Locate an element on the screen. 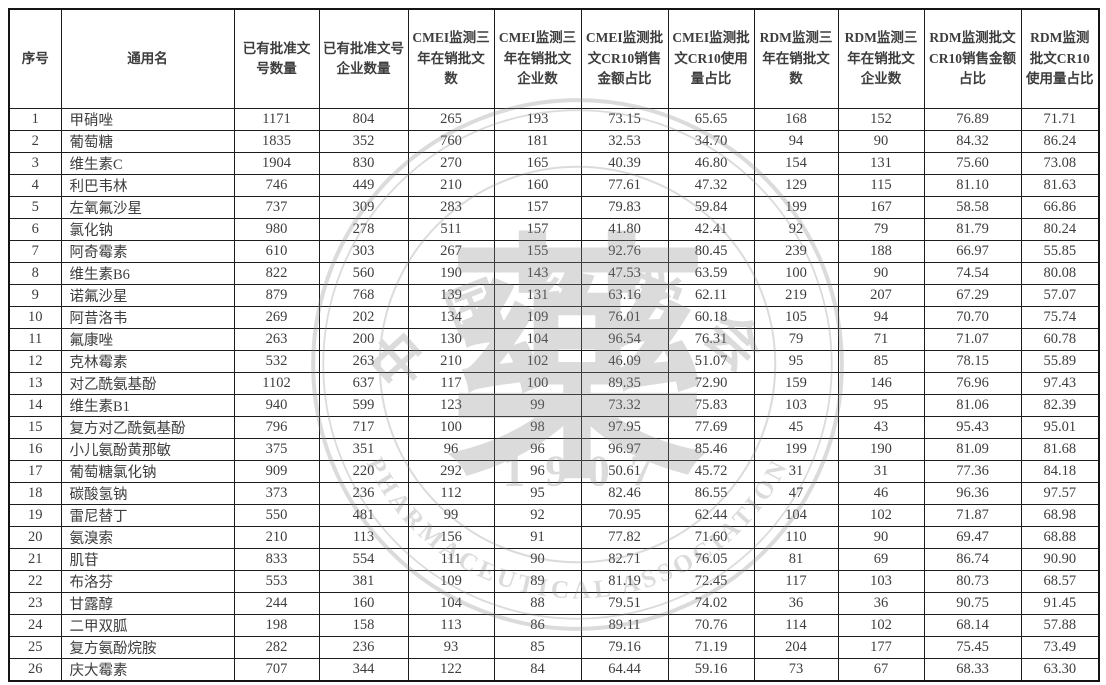 This screenshot has width=1106, height=685. value-cell: 65.65 is located at coordinates (711, 119).